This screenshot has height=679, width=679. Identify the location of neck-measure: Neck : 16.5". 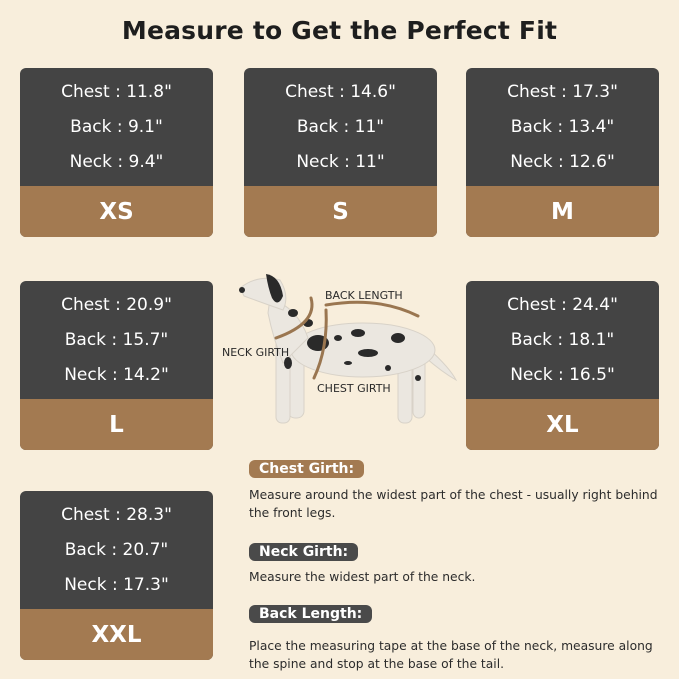
(562, 375).